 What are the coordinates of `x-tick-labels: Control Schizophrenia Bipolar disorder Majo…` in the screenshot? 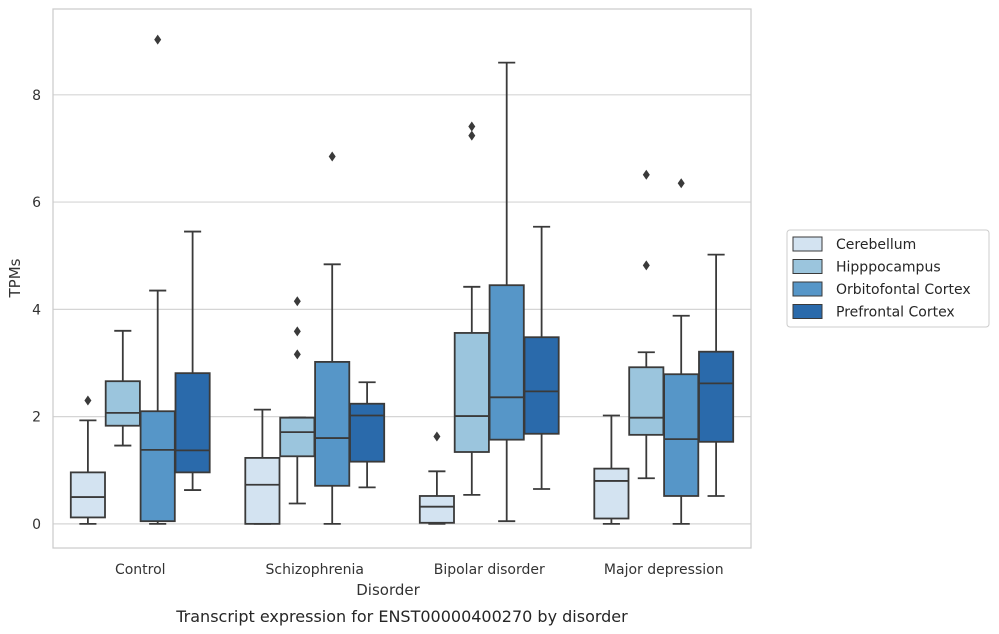 It's located at (419, 570).